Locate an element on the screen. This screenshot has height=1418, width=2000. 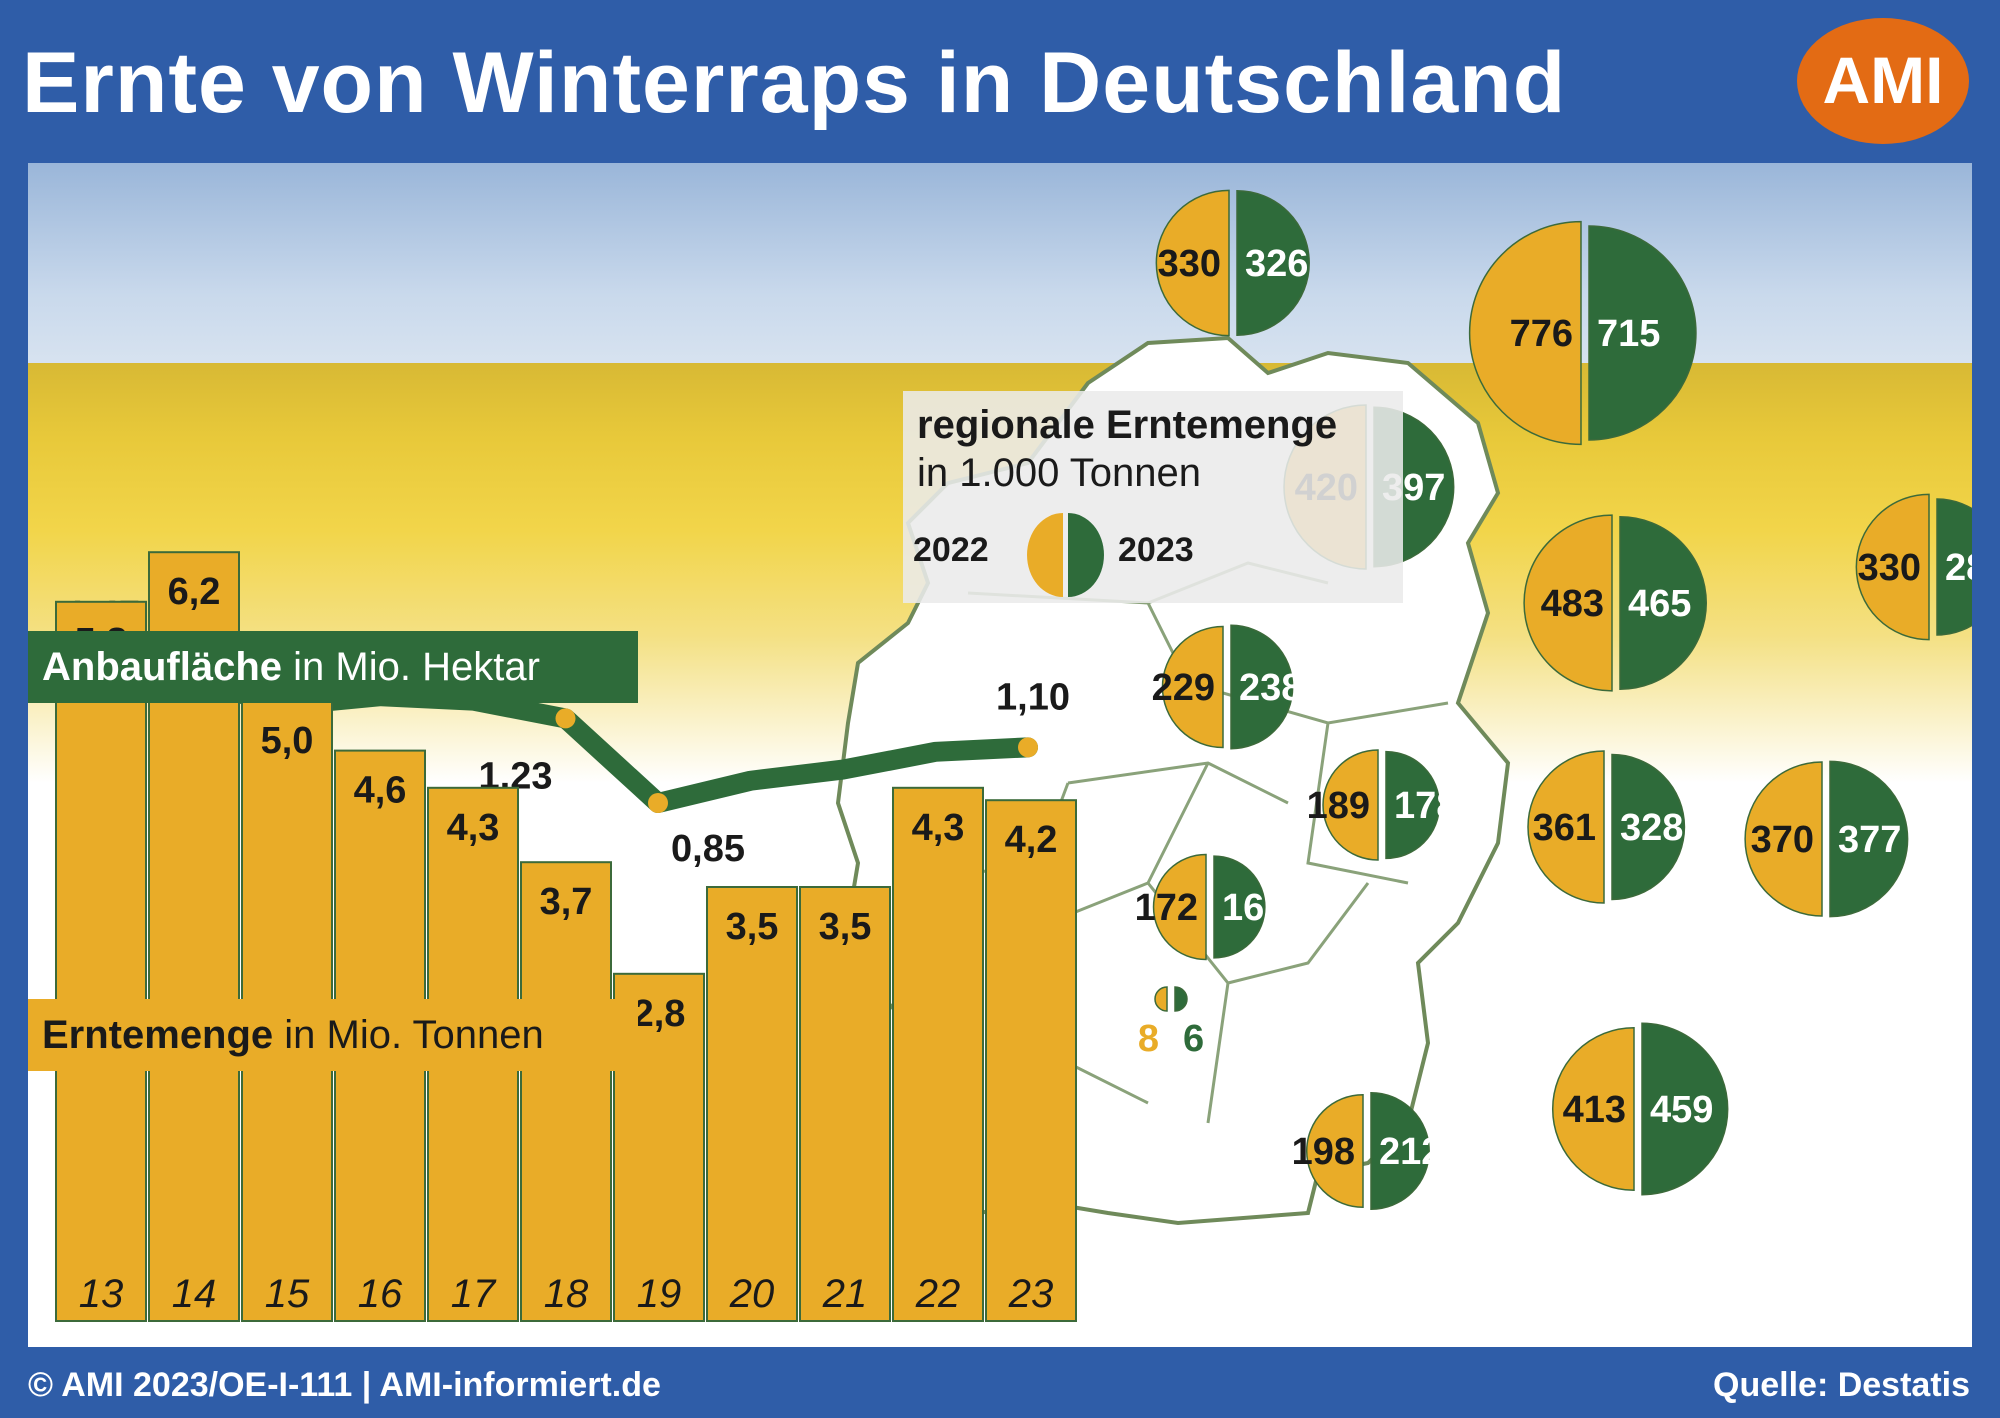
legend-title: regionale Erntemenge is located at coordinates (1127, 425).